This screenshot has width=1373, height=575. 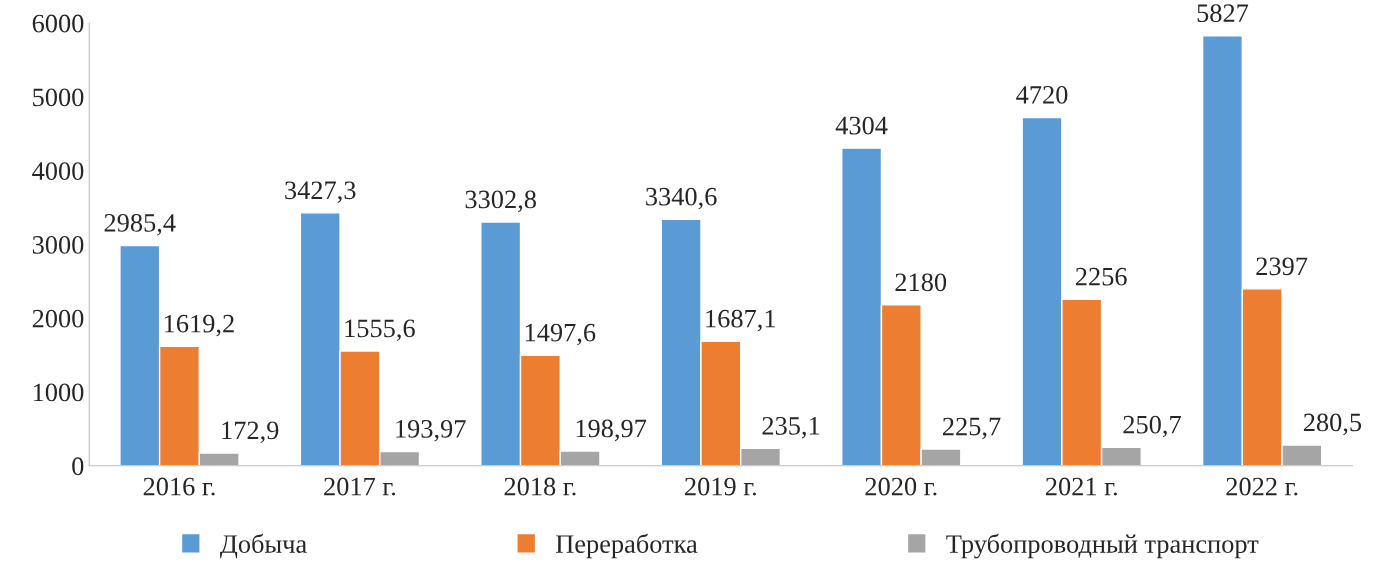 I want to click on data-label: 1687,1, so click(x=740, y=320).